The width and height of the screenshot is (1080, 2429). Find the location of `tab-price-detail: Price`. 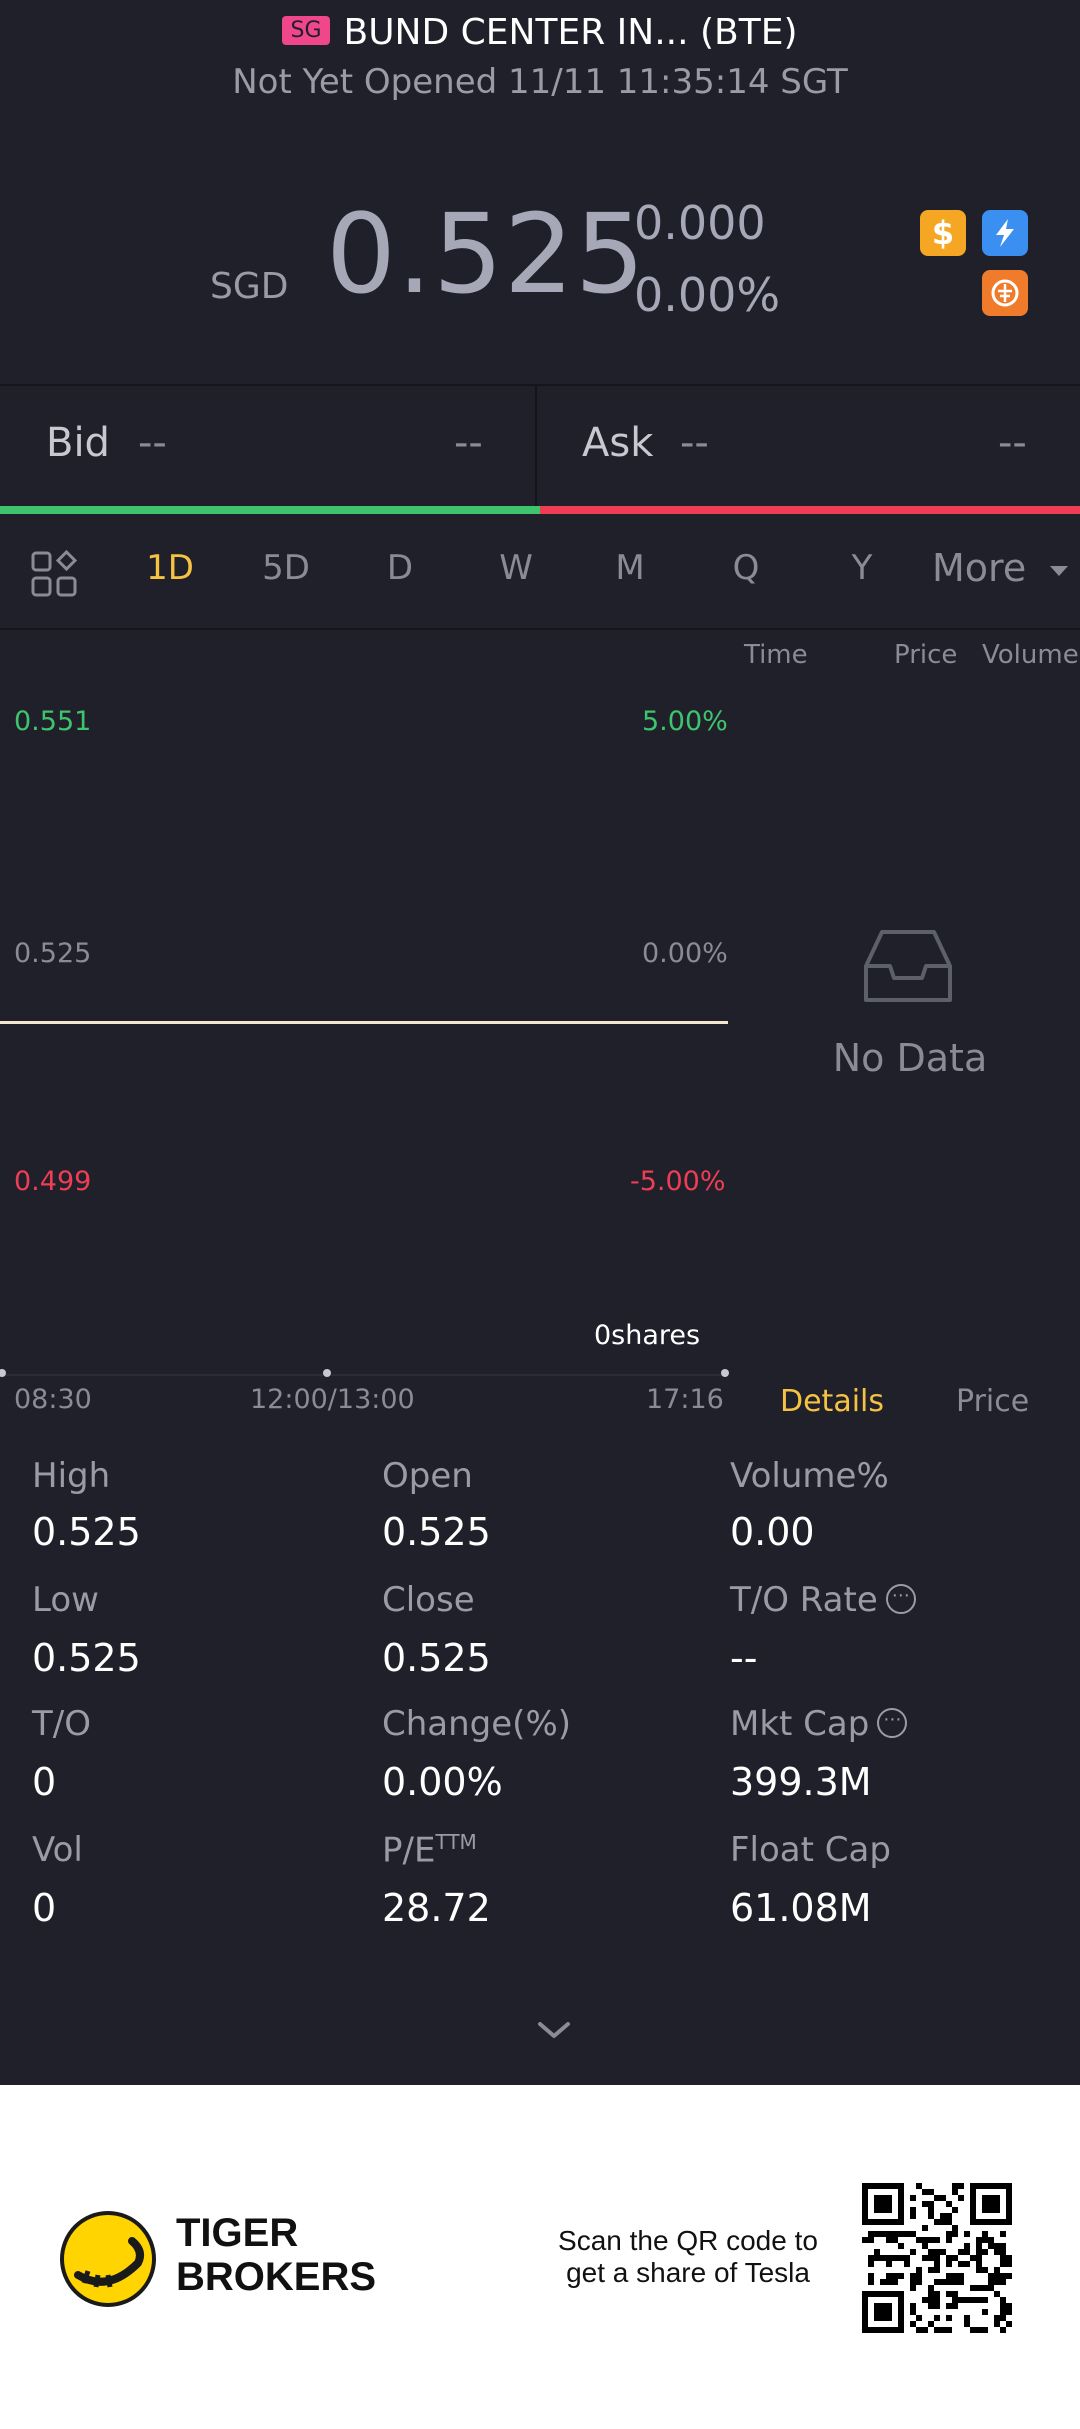

tab-price-detail: Price is located at coordinates (993, 1401).